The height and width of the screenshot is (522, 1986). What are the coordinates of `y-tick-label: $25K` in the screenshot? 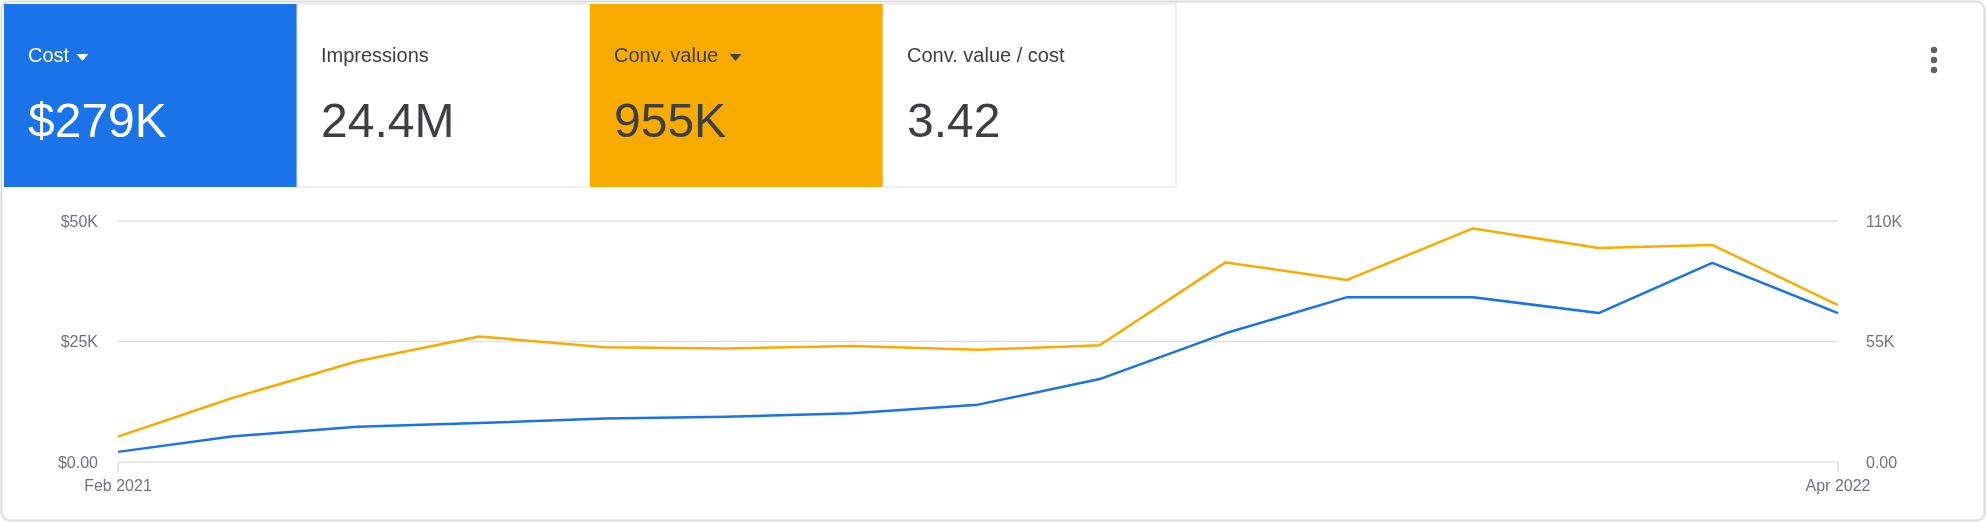 It's located at (79, 342).